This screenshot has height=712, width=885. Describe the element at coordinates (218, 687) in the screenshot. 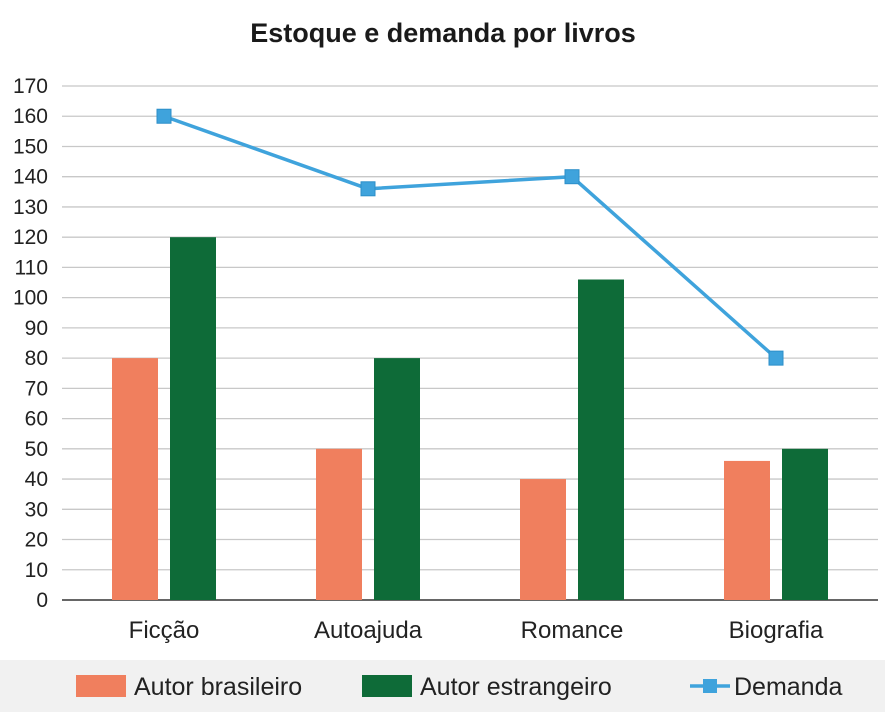

I see `legend-label: Autor brasileiro` at that location.